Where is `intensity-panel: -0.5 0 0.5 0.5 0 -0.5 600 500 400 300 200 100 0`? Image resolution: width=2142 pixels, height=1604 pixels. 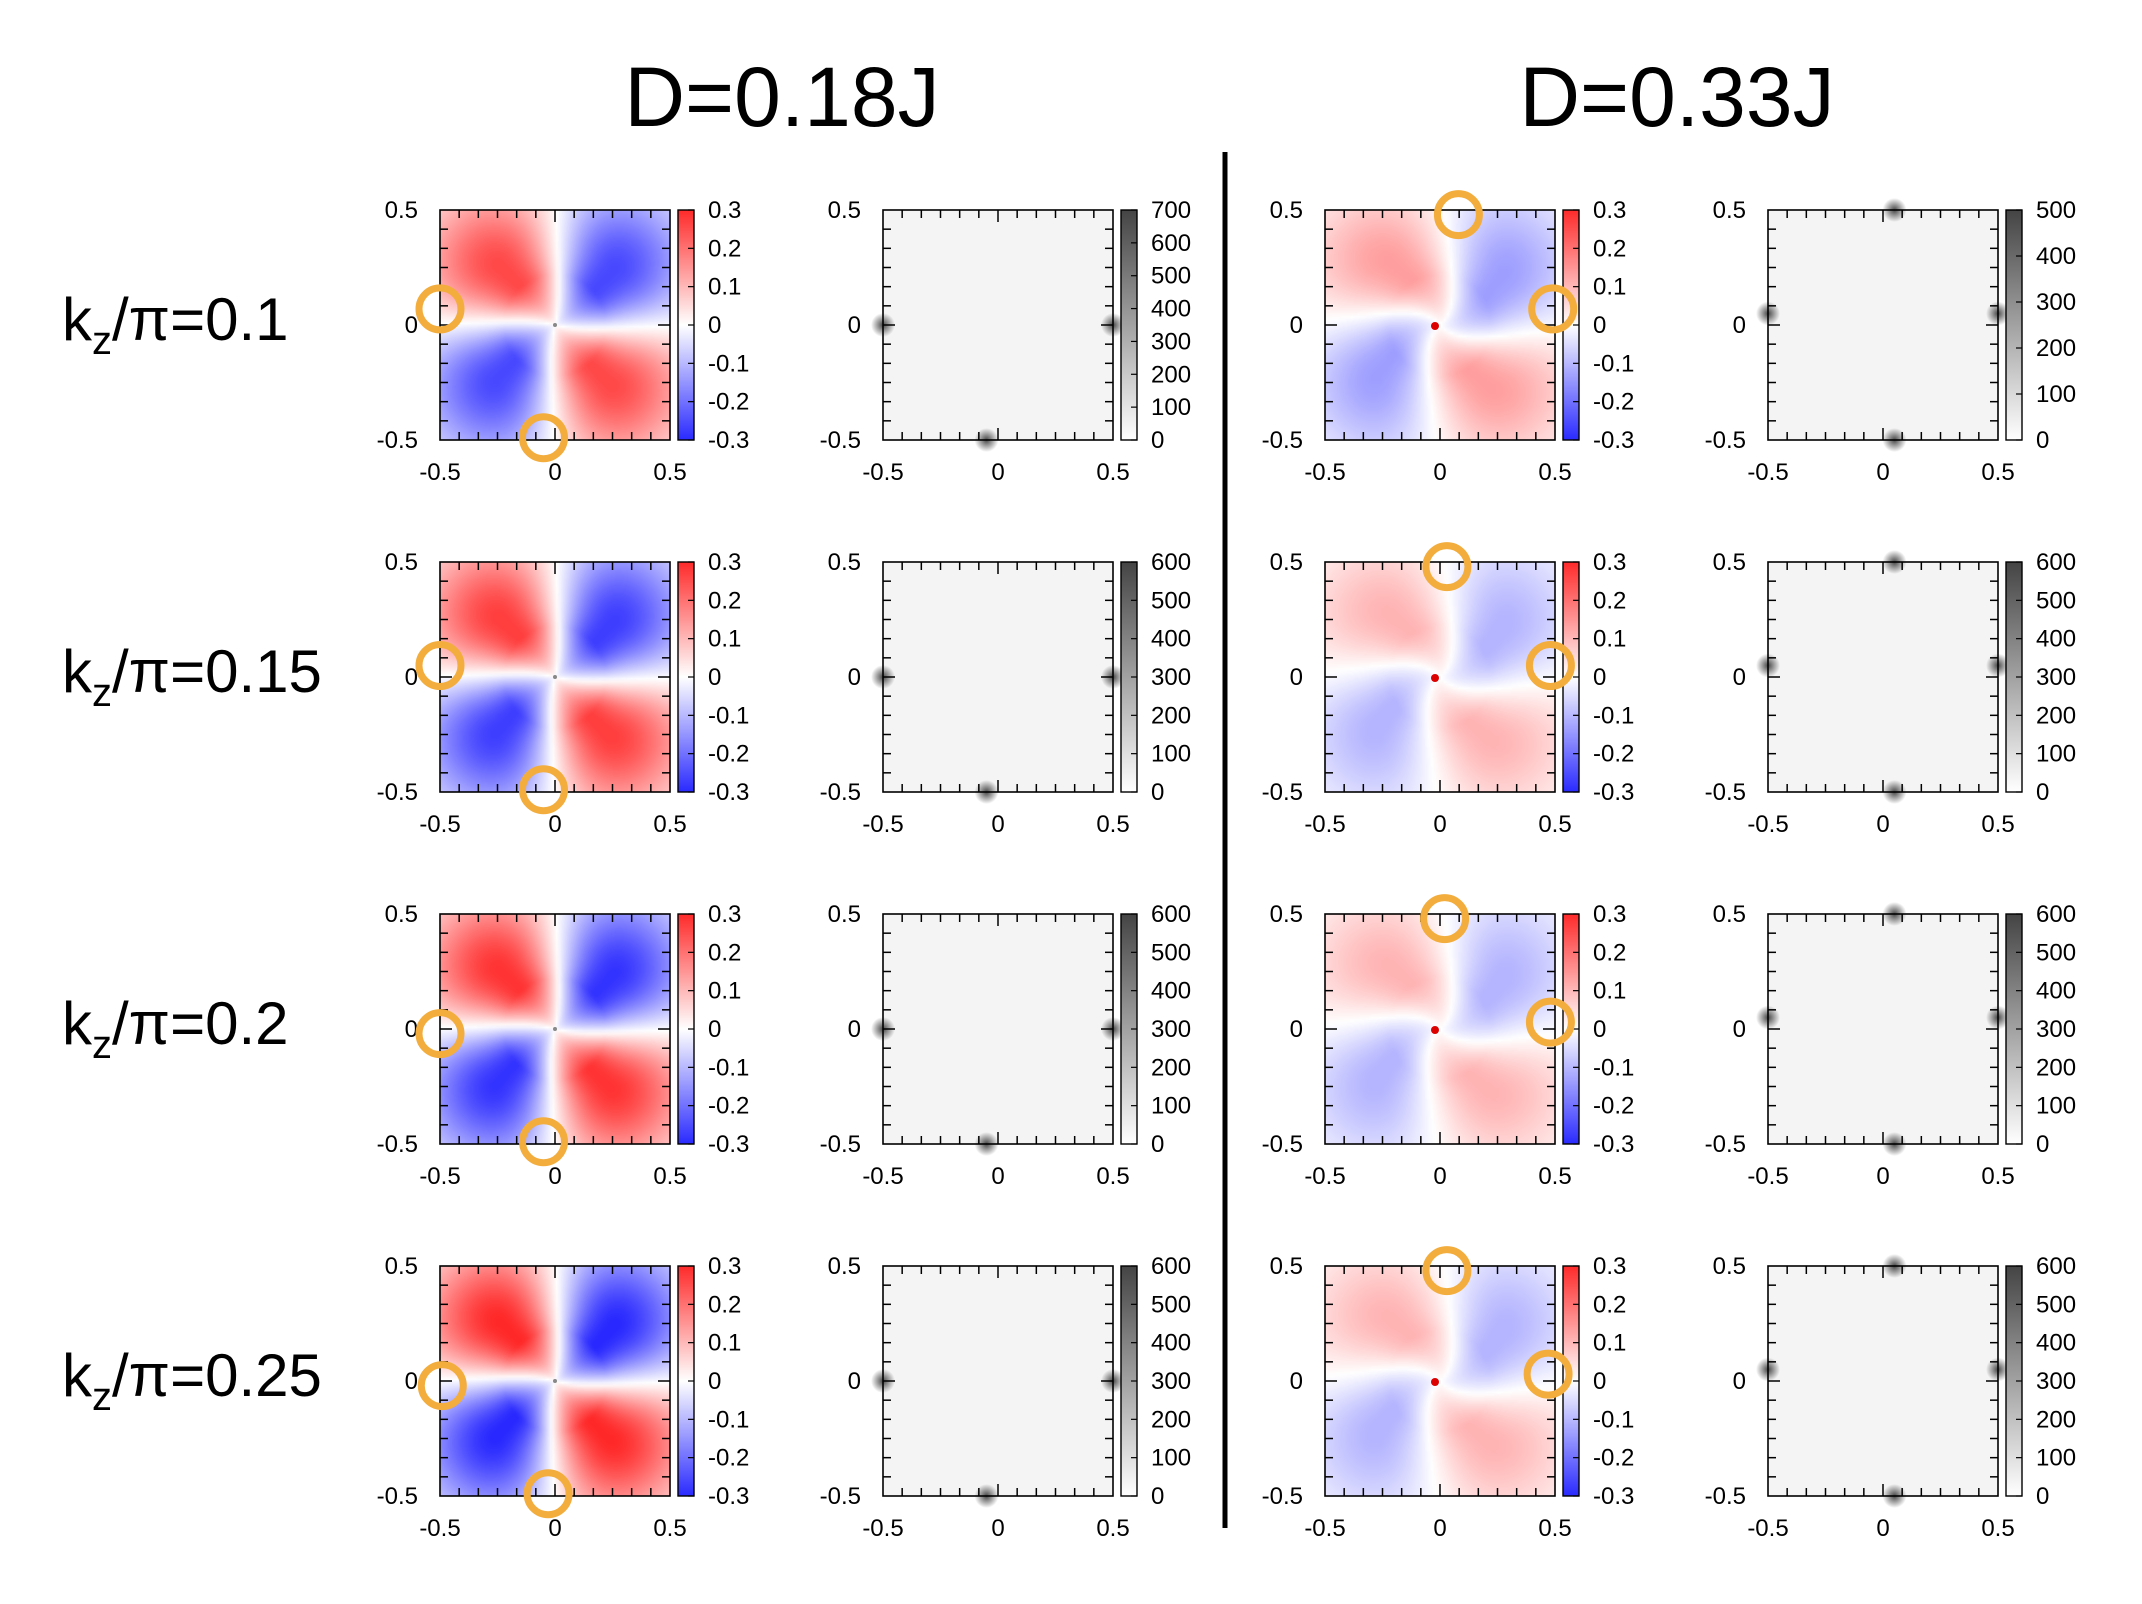 intensity-panel: -0.5 0 0.5 0.5 0 -0.5 600 500 400 300 200 100 0 is located at coordinates (1890, 693).